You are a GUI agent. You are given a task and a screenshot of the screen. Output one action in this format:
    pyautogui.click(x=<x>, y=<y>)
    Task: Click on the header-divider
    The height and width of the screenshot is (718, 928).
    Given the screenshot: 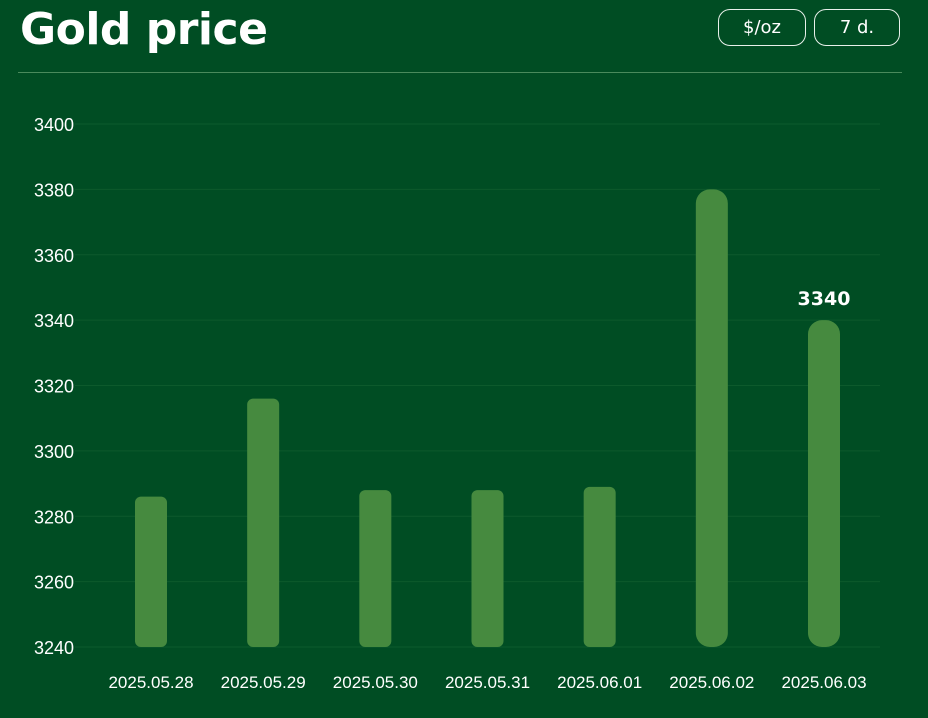 What is the action you would take?
    pyautogui.click(x=460, y=72)
    